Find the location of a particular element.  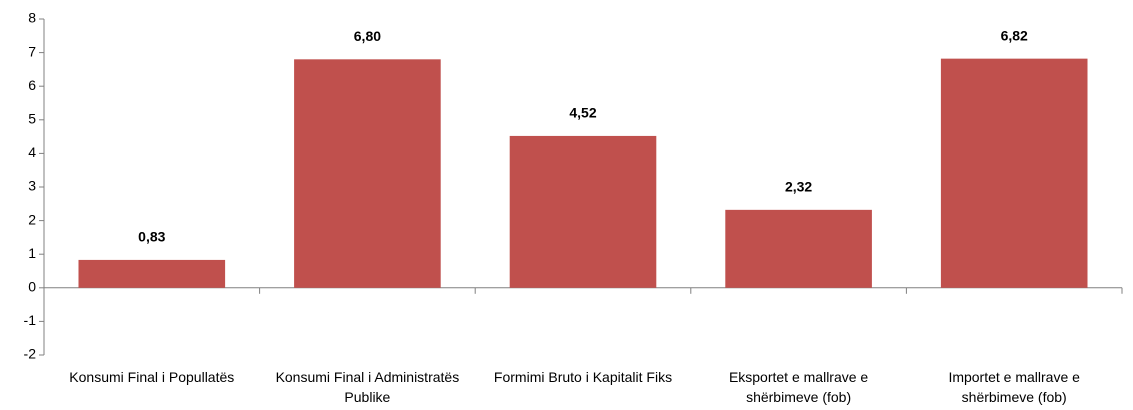

y-tick-label: -2 is located at coordinates (30, 354).